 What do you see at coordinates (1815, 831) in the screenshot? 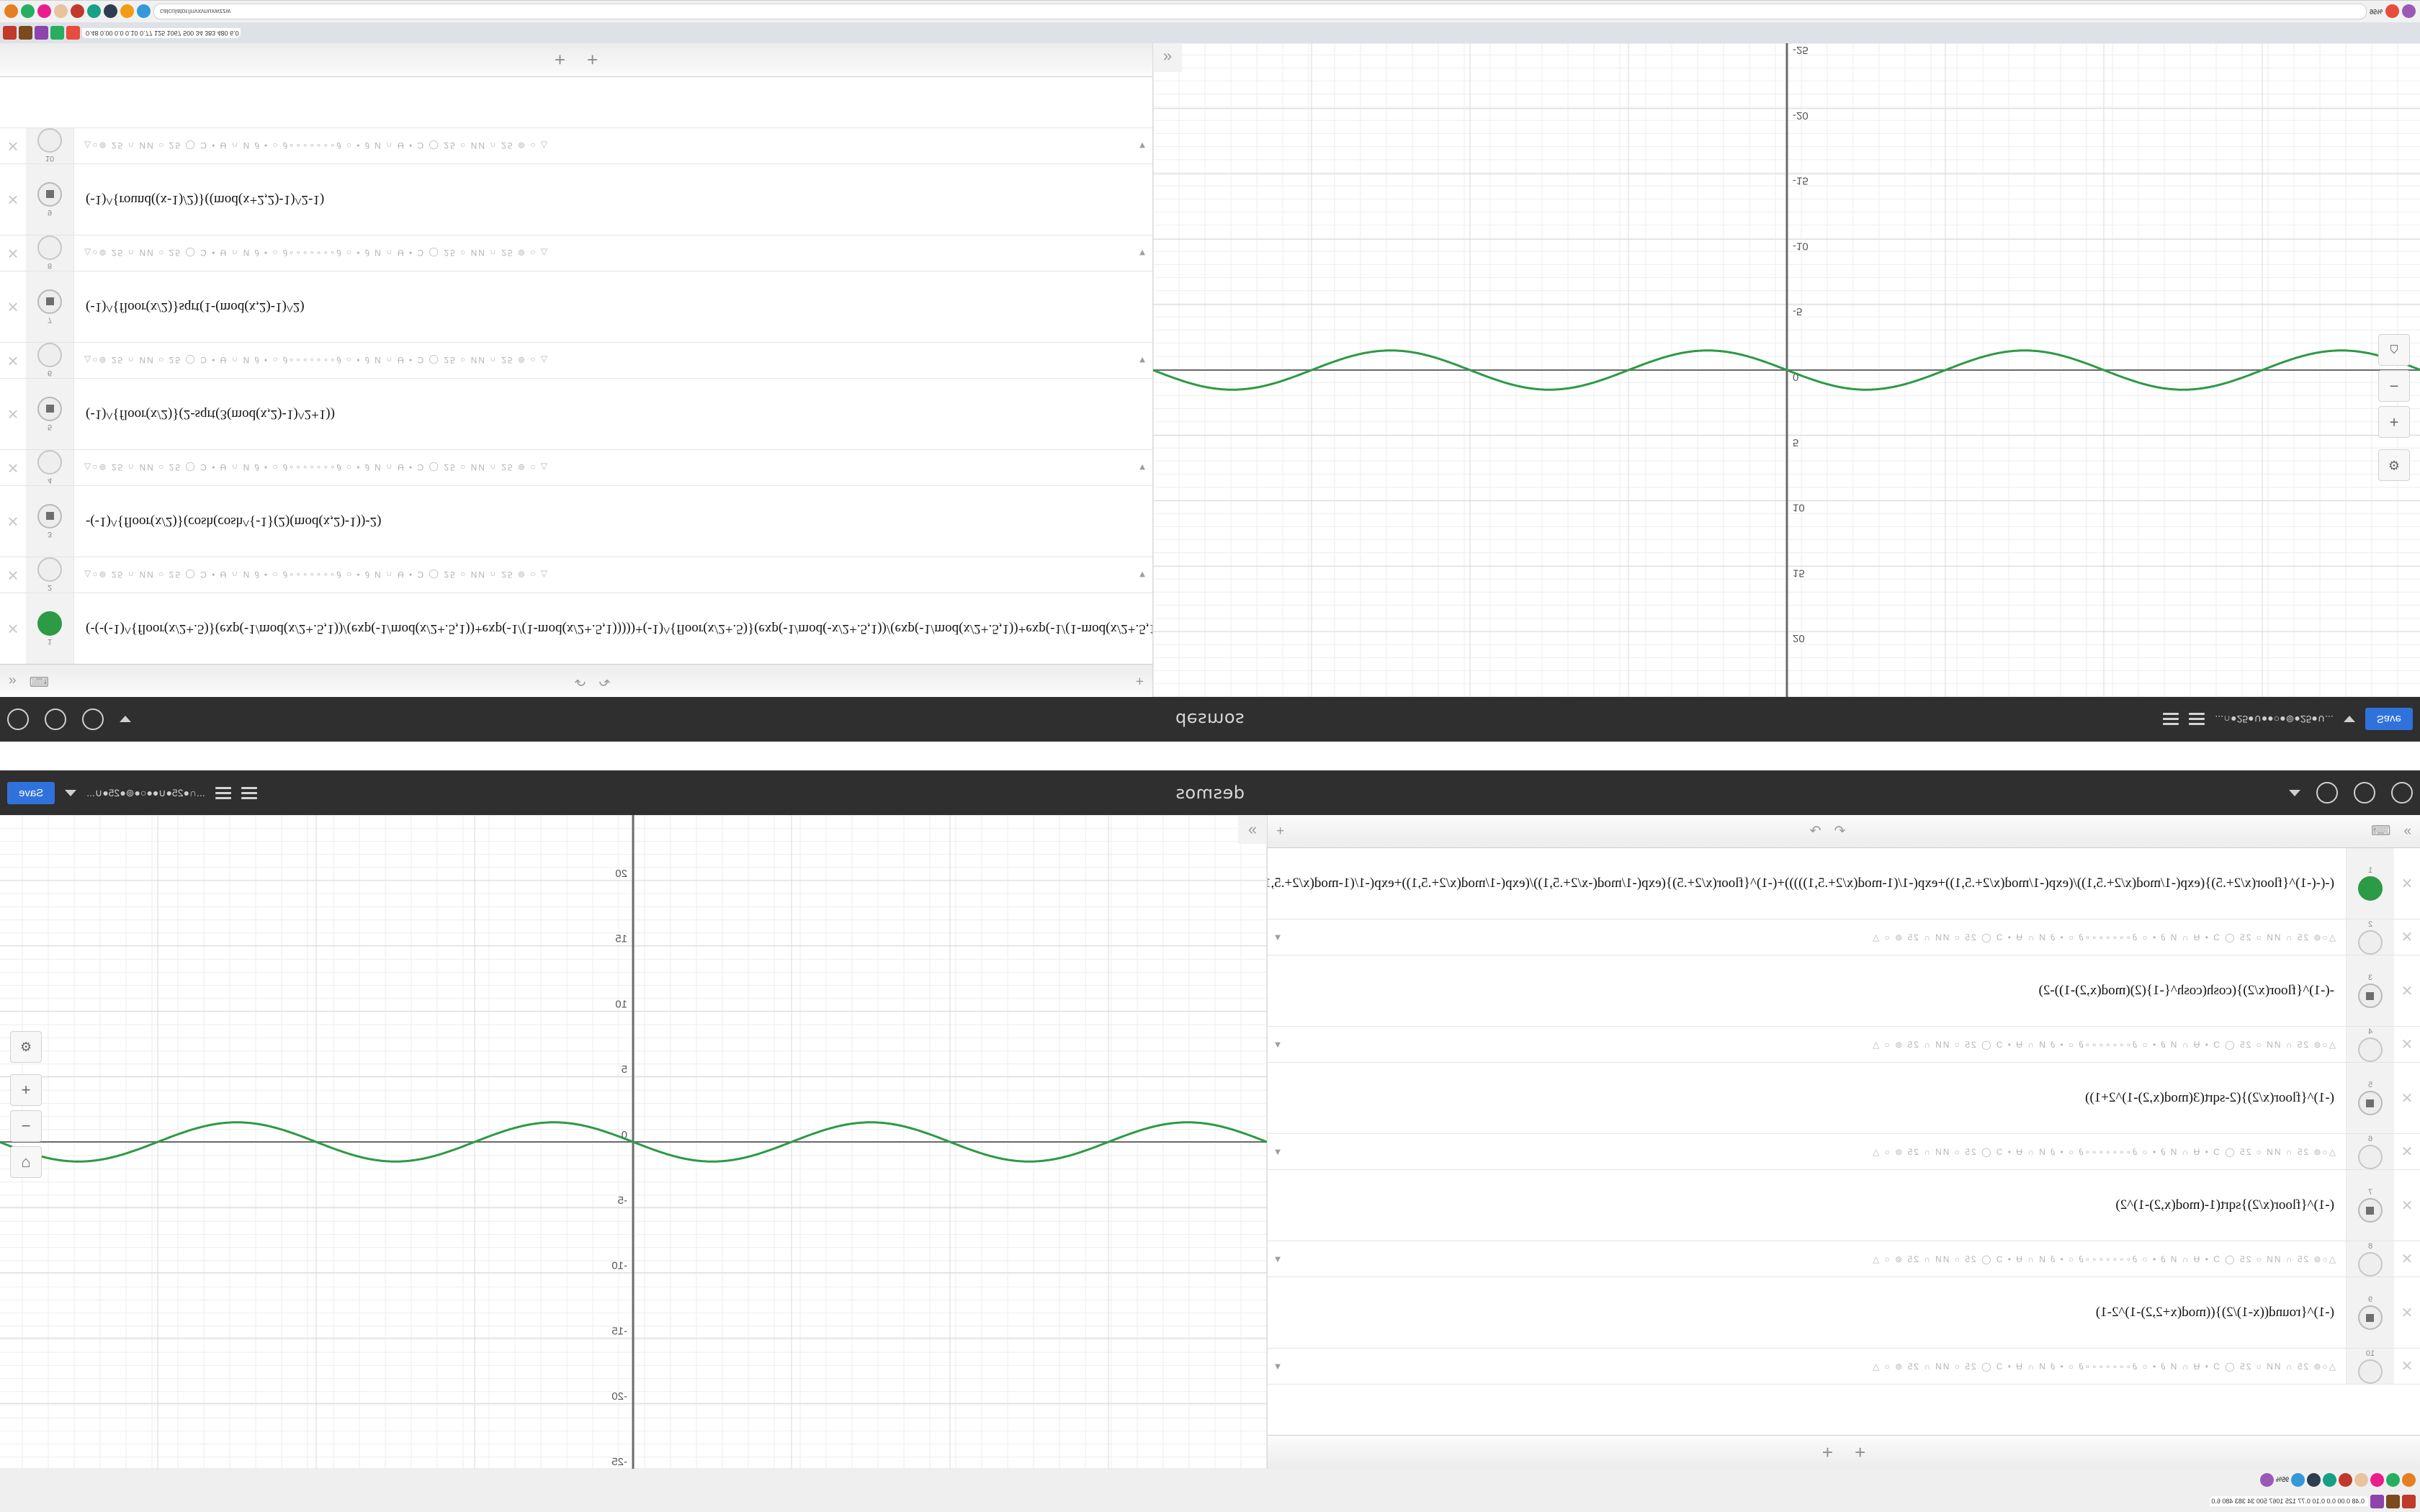
I see `redo-icon: ↷` at bounding box center [1815, 831].